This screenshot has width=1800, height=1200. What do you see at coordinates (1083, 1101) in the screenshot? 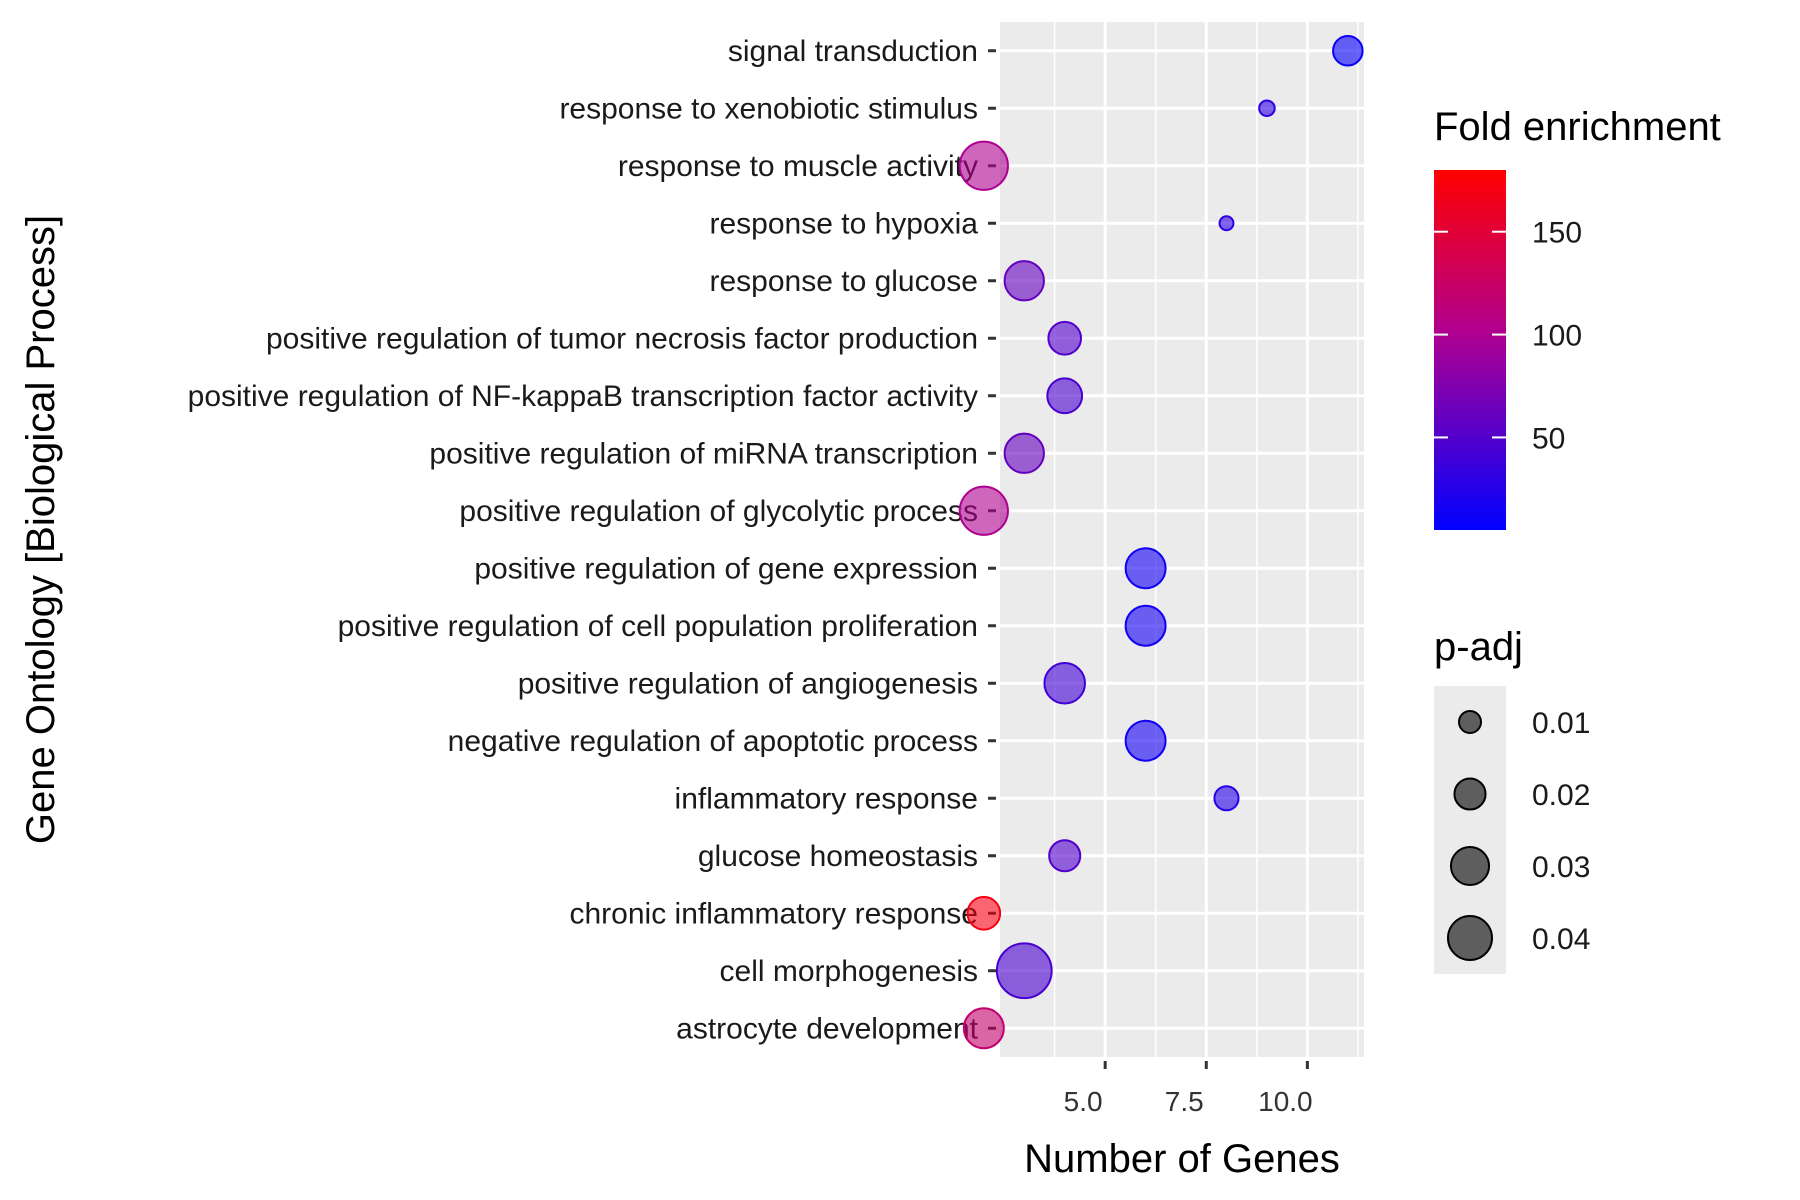
I see `x-tick-label: 5.0` at bounding box center [1083, 1101].